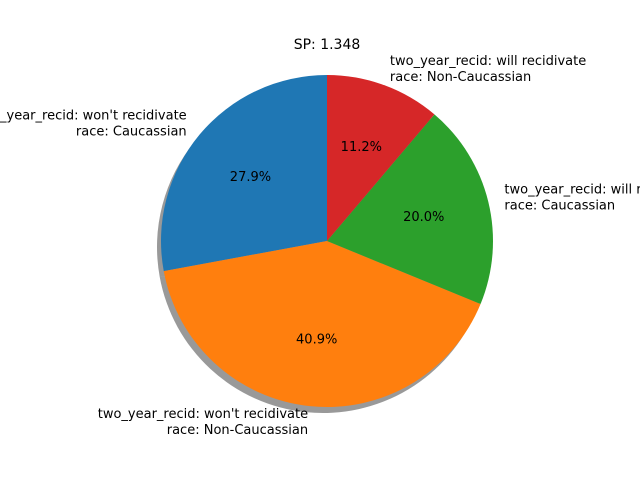  Describe the element at coordinates (423, 217) in the screenshot. I see `pie-percent-label: 20.0%` at that location.